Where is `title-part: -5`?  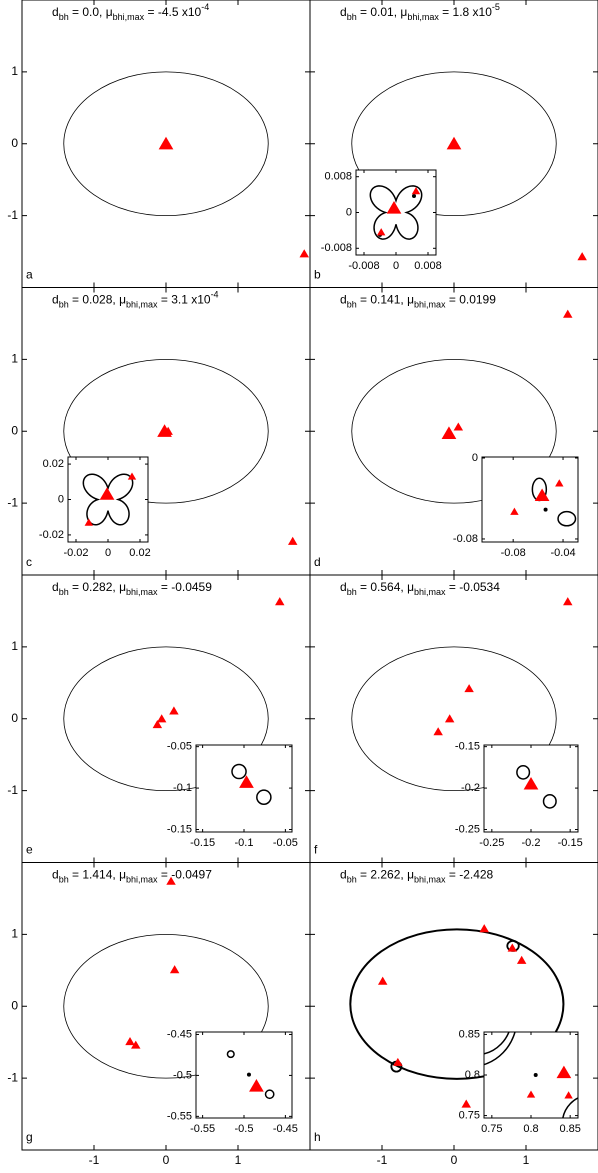 title-part: -5 is located at coordinates (496, 7).